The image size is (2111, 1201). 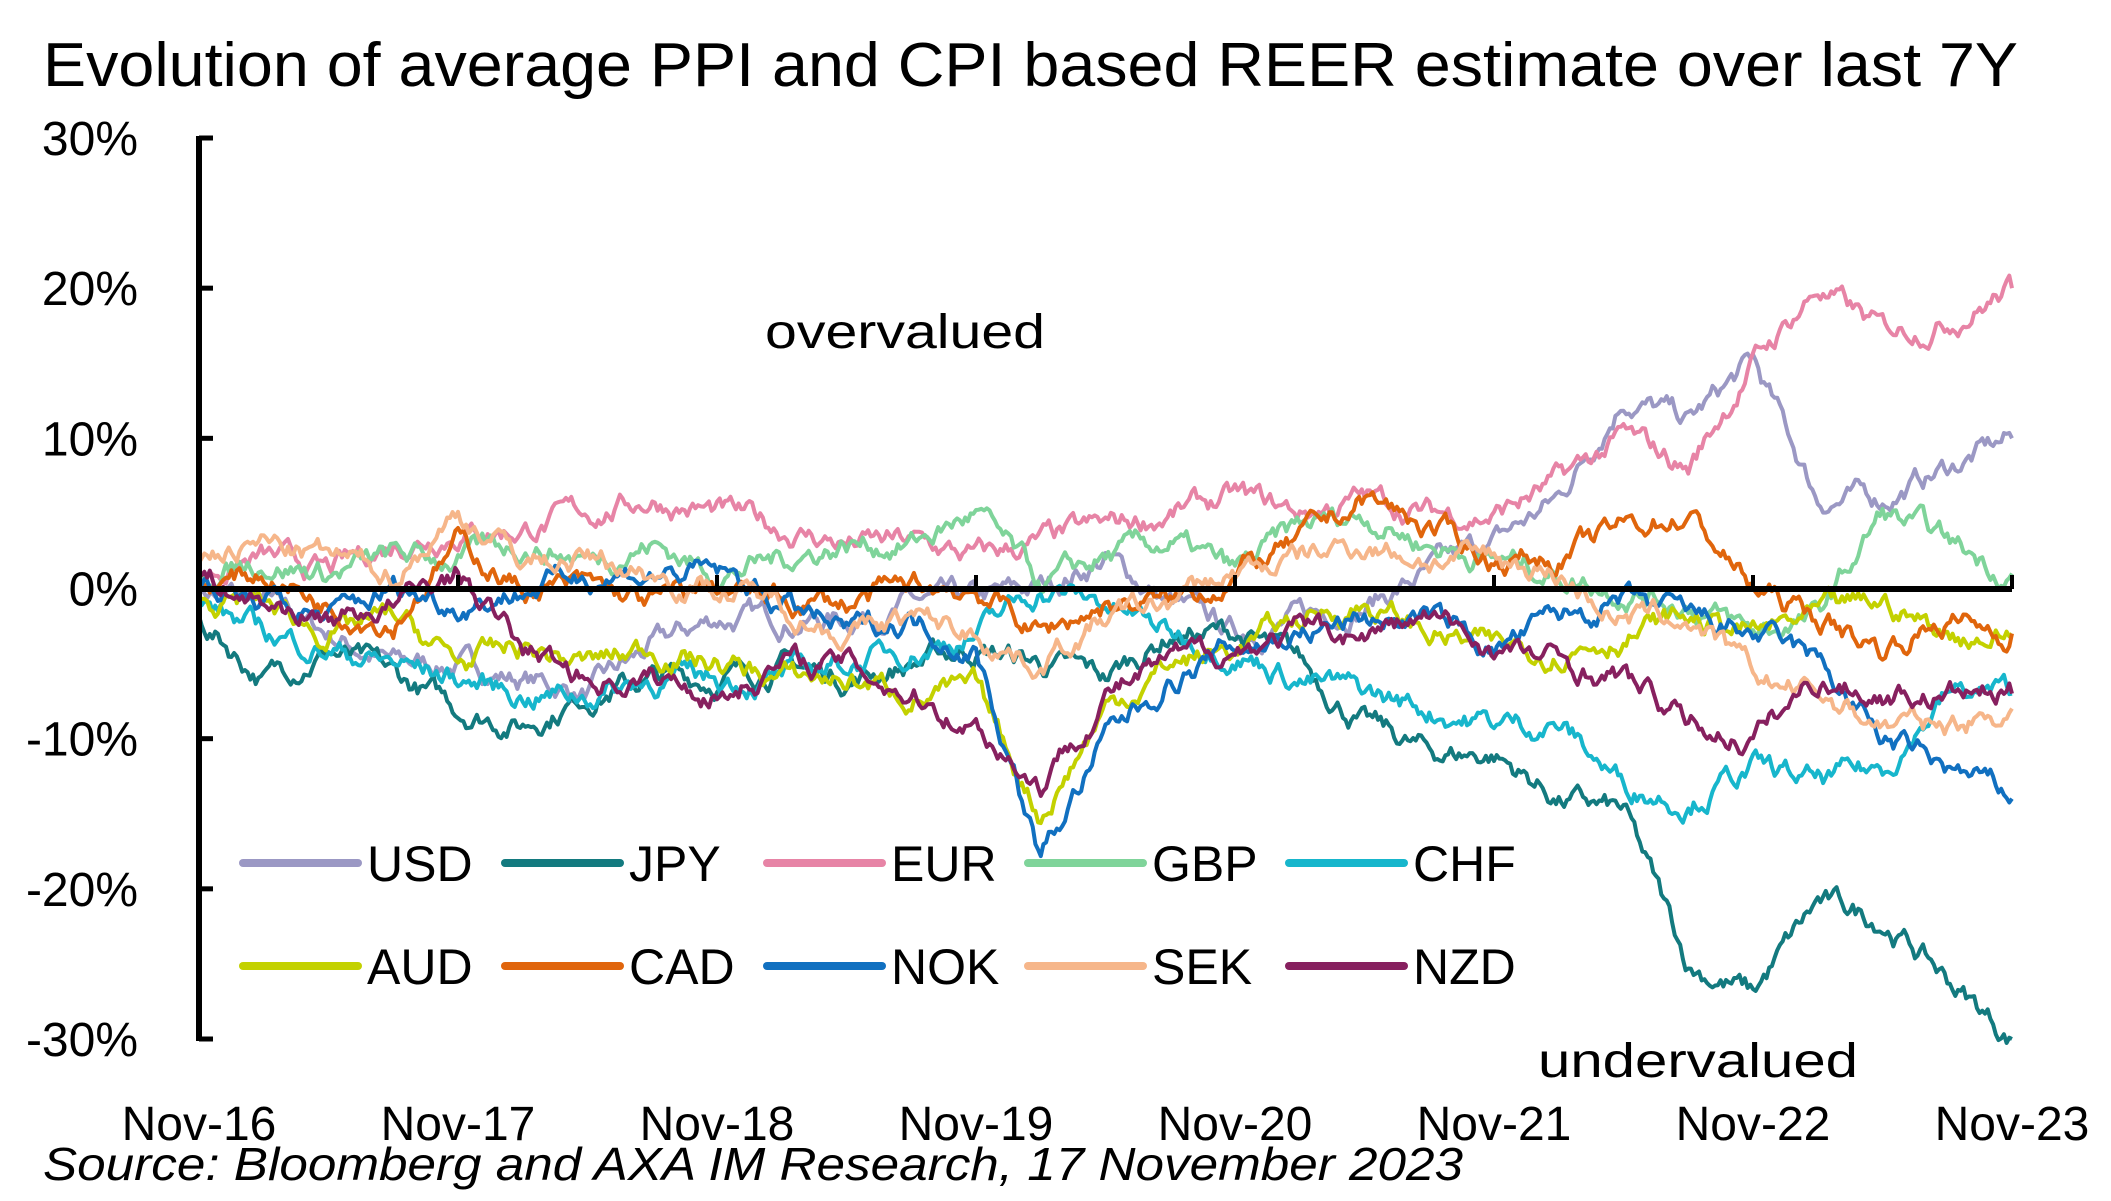 I want to click on y-tick-label: -10%, so click(x=82, y=740).